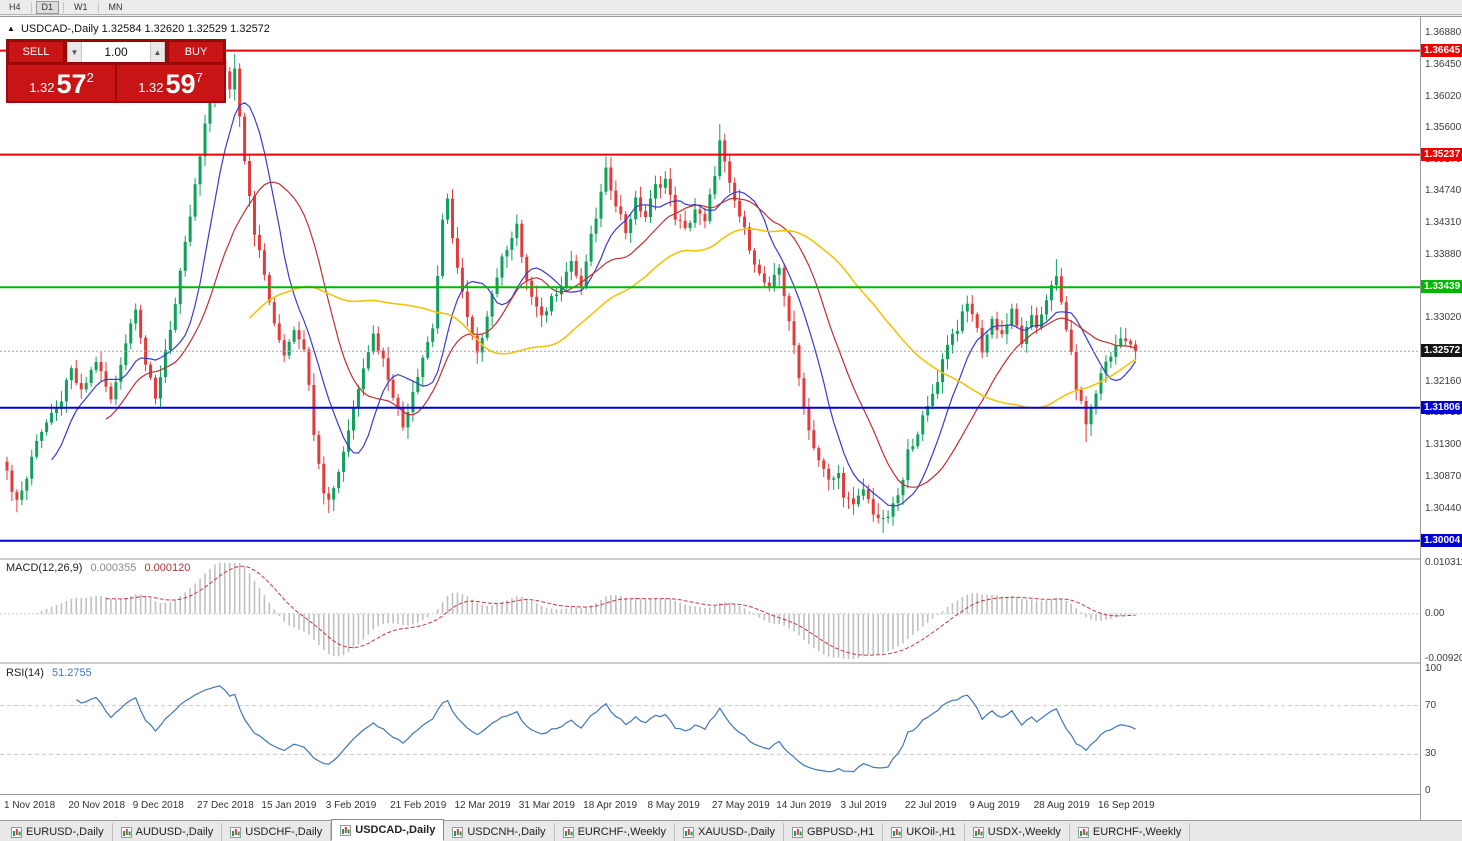 This screenshot has height=841, width=1462. Describe the element at coordinates (931, 832) in the screenshot. I see `chart-tab-label: UKOil-,H1` at that location.